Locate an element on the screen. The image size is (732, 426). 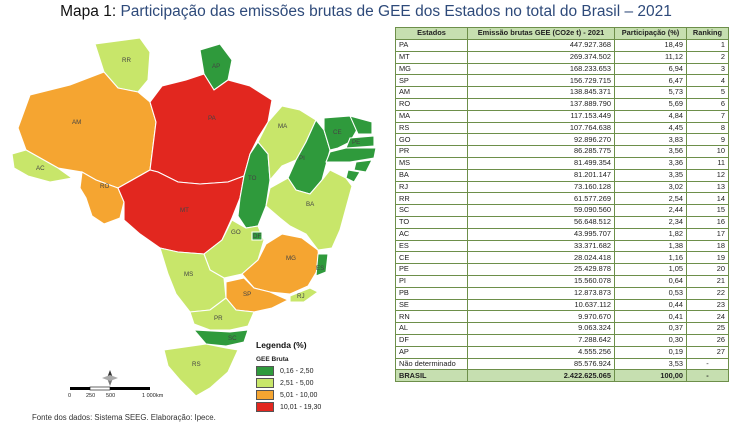
scale-svg: N 0 250 500 1 000 km is located at coordinates (116, 384).